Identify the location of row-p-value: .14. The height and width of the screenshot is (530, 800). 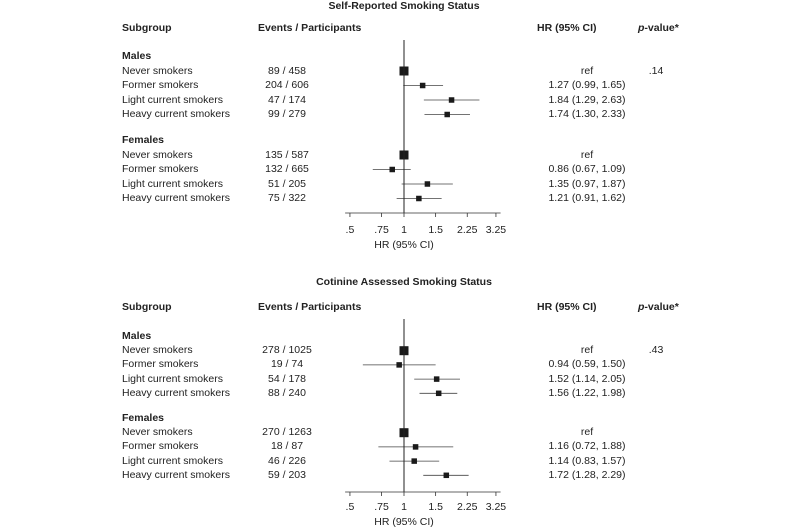
(656, 70).